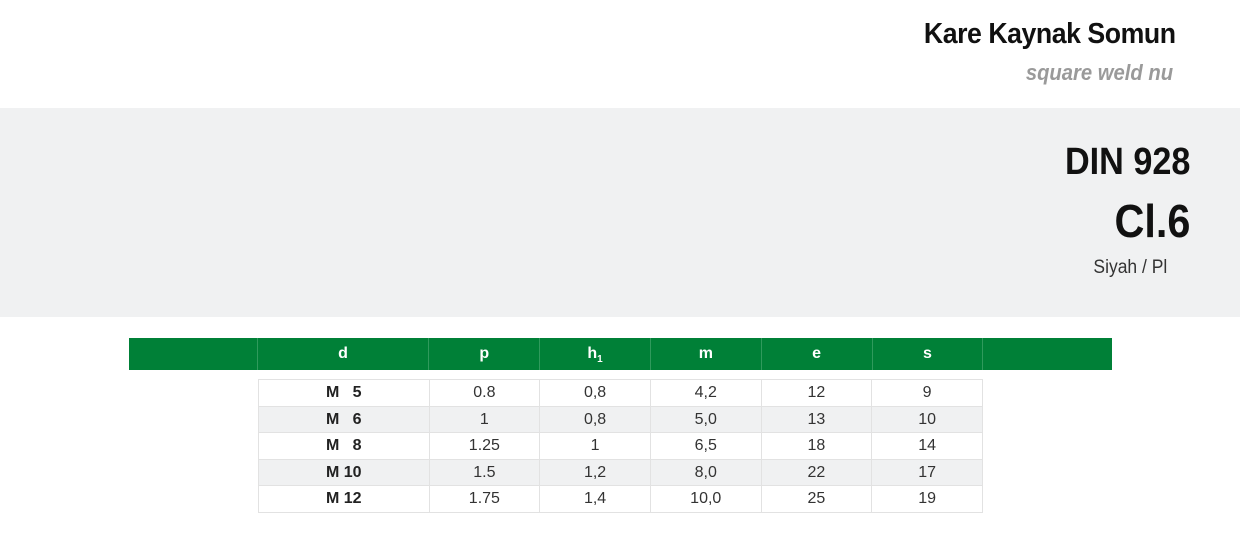  Describe the element at coordinates (706, 472) in the screenshot. I see `cell-m: 8,0` at that location.